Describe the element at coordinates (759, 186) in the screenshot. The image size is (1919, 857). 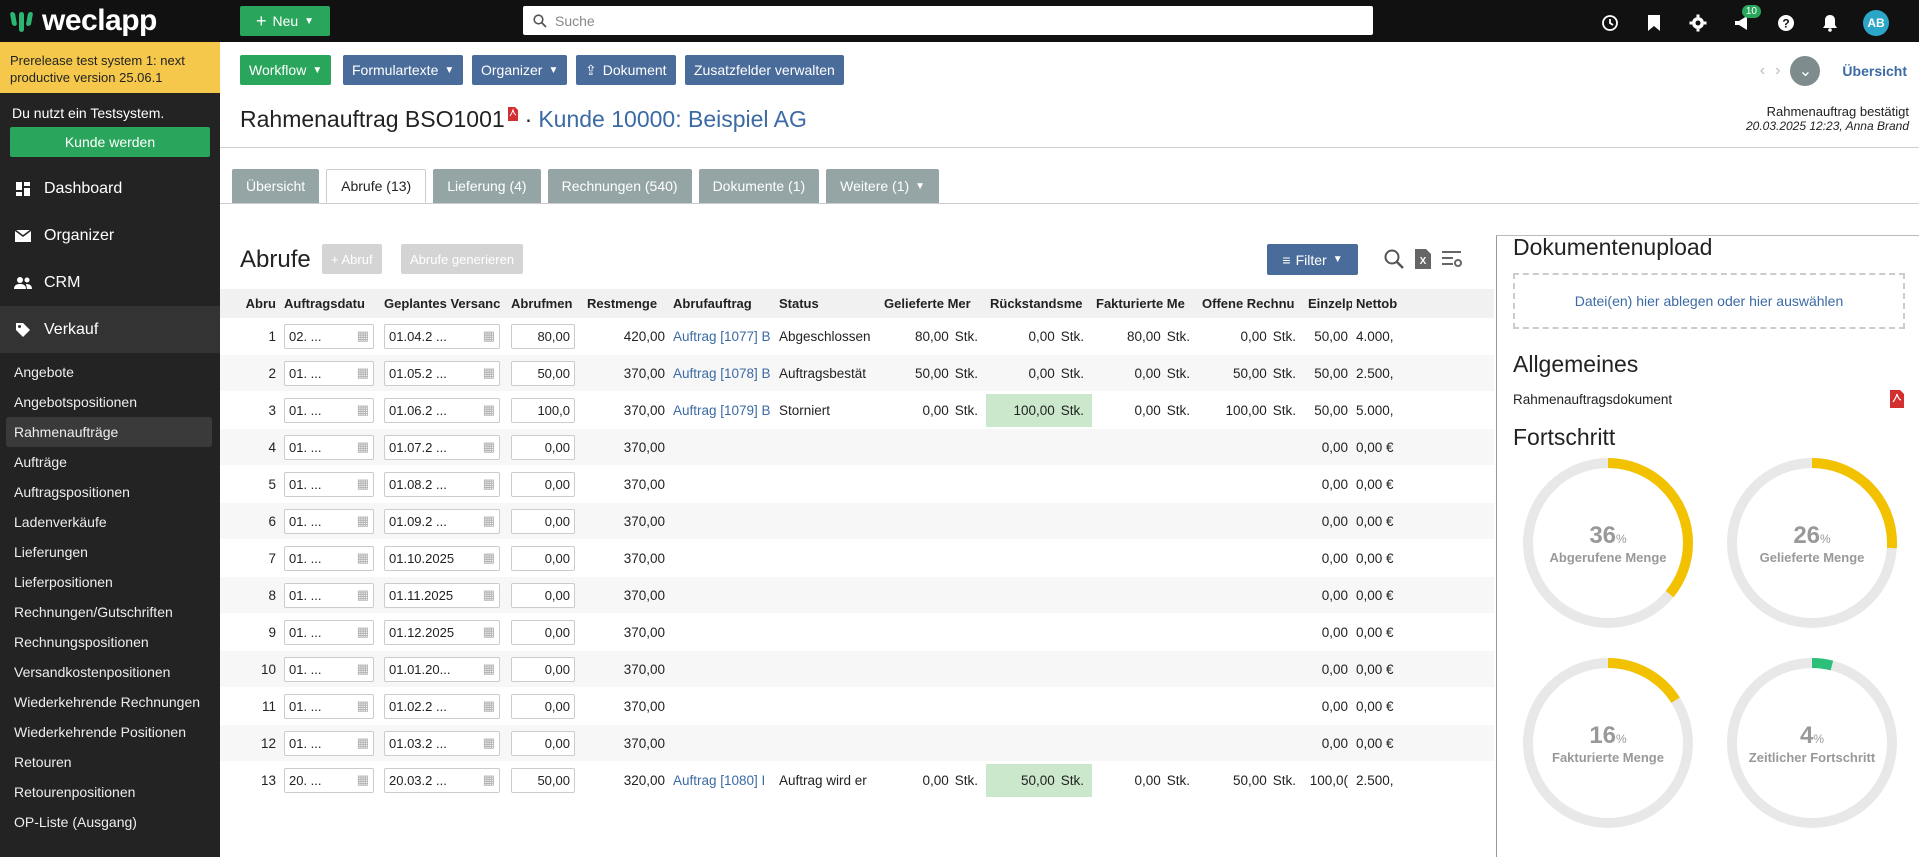
I see `tab-documents: Dokumente (1)` at that location.